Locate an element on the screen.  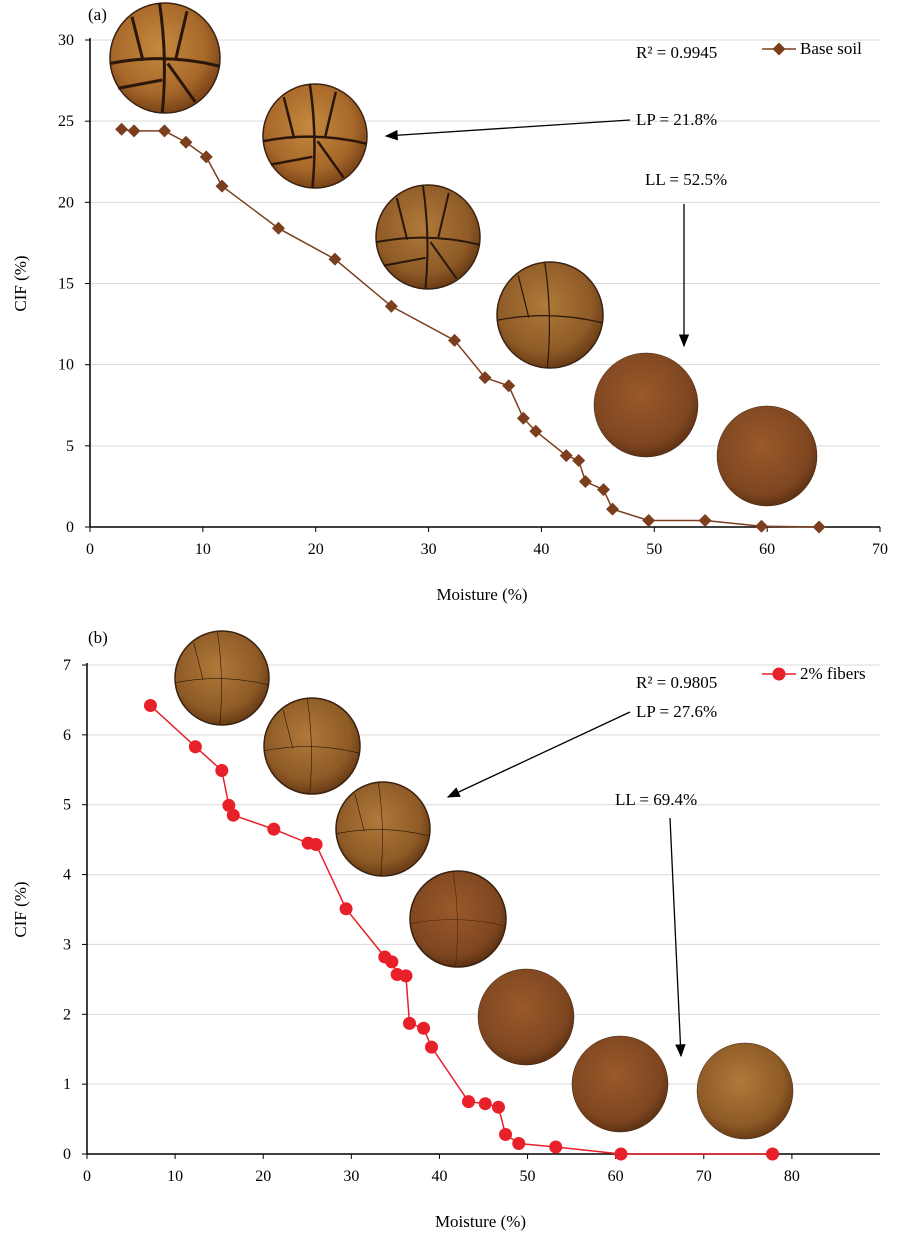
x-tick-label: 80 is located at coordinates (792, 1176).